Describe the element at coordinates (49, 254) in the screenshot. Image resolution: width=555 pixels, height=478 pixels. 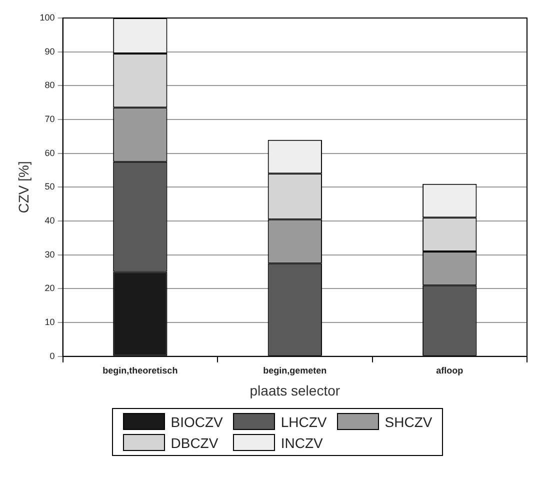
I see `y-tick-label: 30` at that location.